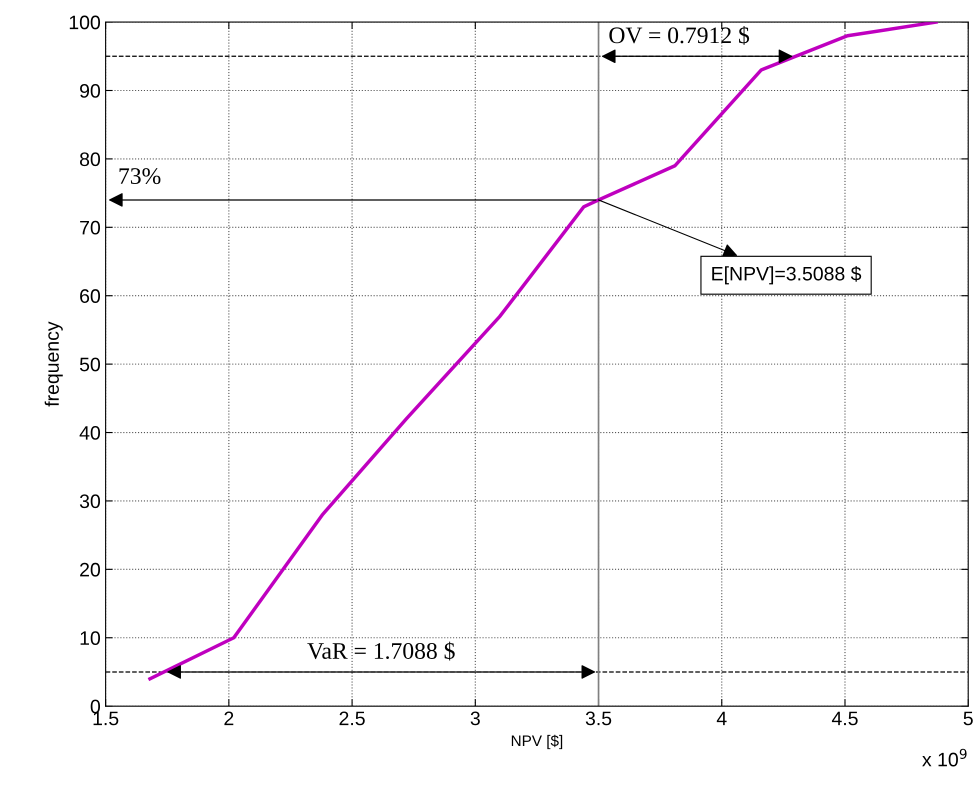 The width and height of the screenshot is (978, 789). Describe the element at coordinates (352, 719) in the screenshot. I see `x-tick-label: 2.5` at that location.